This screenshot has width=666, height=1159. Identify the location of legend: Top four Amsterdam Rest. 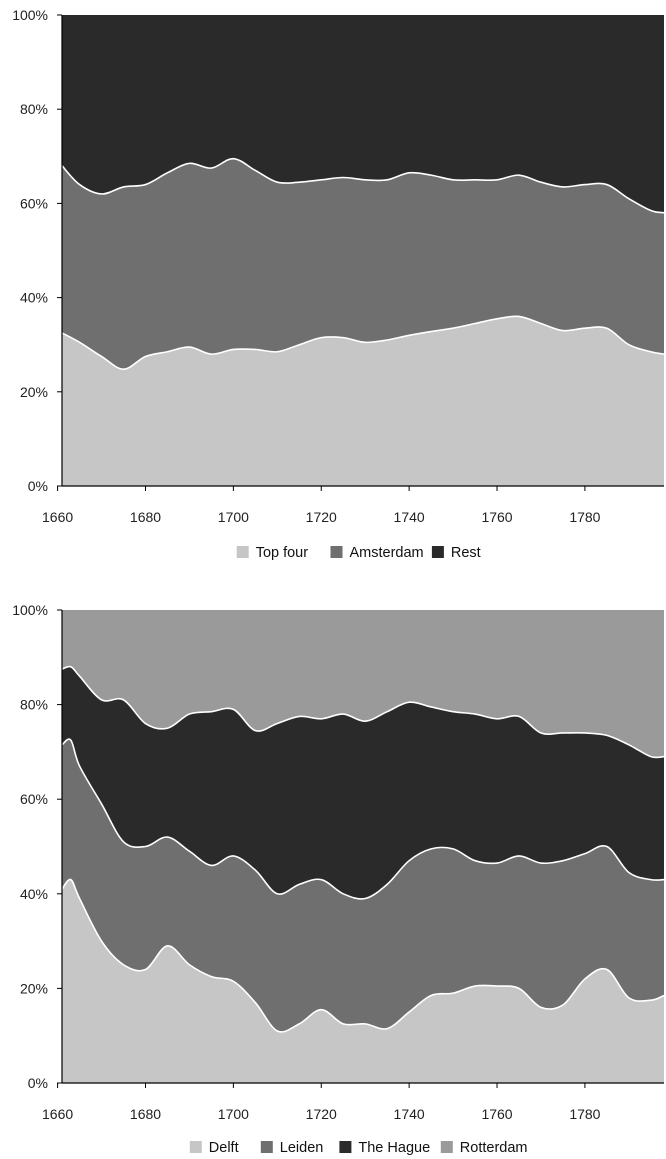
(358, 553).